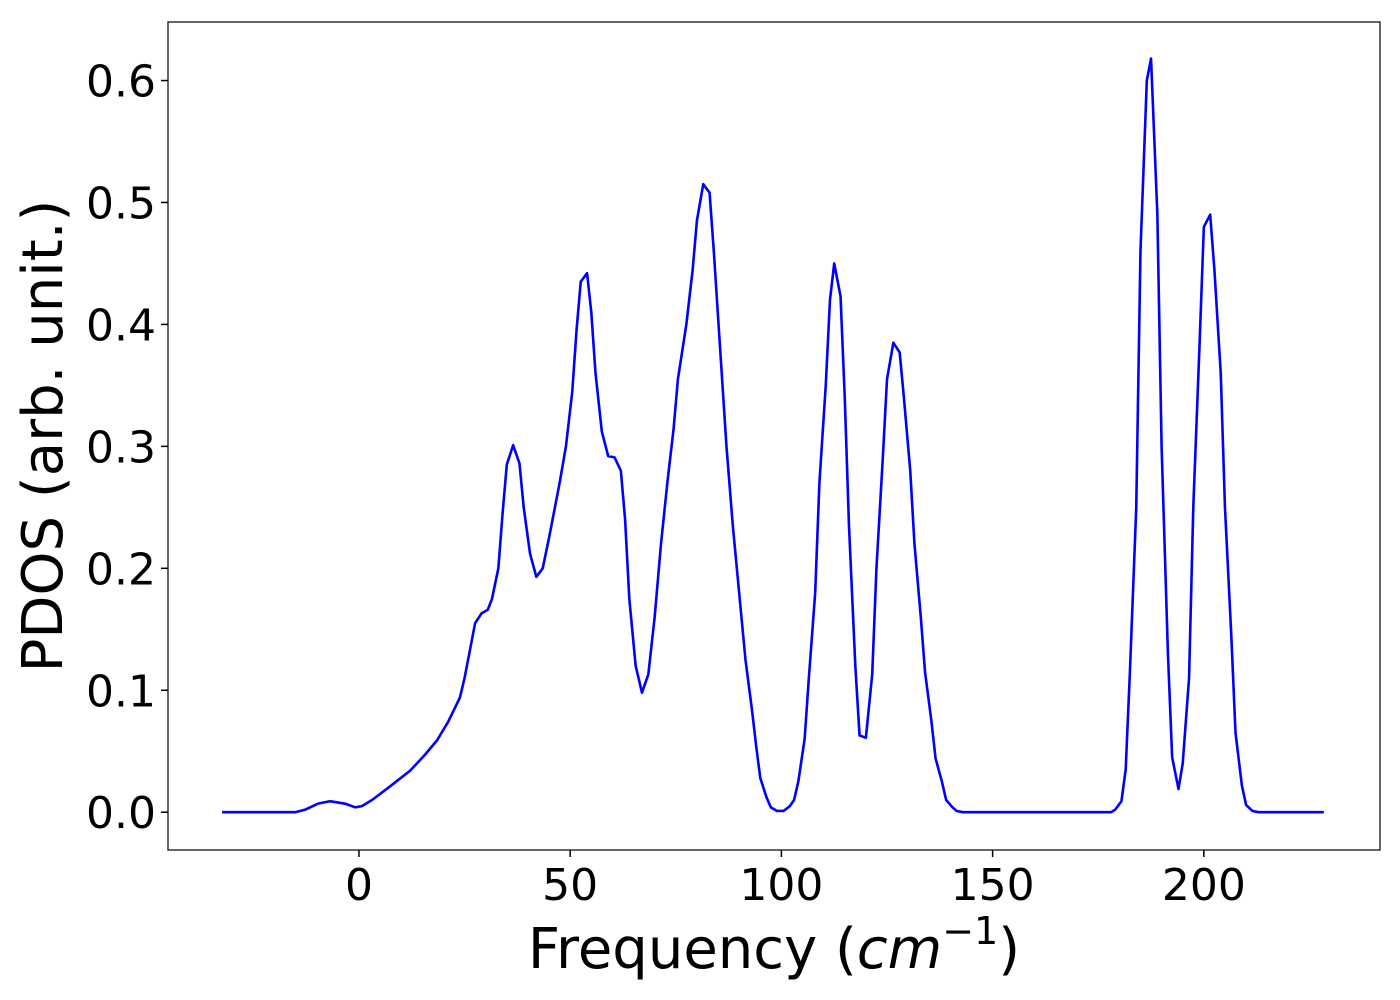 This screenshot has height=1000, width=1400. What do you see at coordinates (121, 569) in the screenshot?
I see `y-tick-label: 0.2` at bounding box center [121, 569].